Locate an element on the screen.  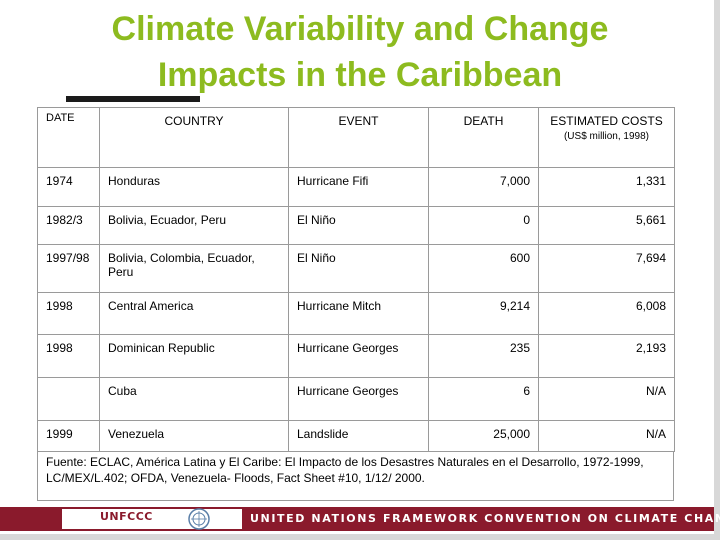
cell-date: 1974 is located at coordinates (68, 187).